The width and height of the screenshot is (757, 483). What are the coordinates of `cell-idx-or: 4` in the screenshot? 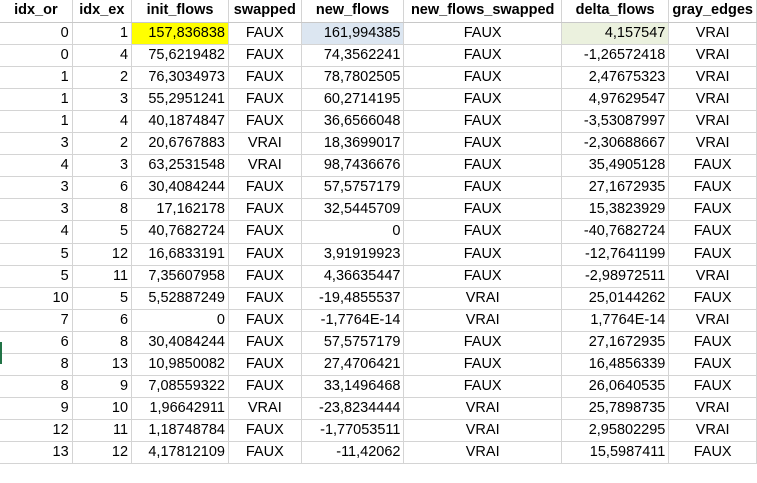 It's located at (36, 232).